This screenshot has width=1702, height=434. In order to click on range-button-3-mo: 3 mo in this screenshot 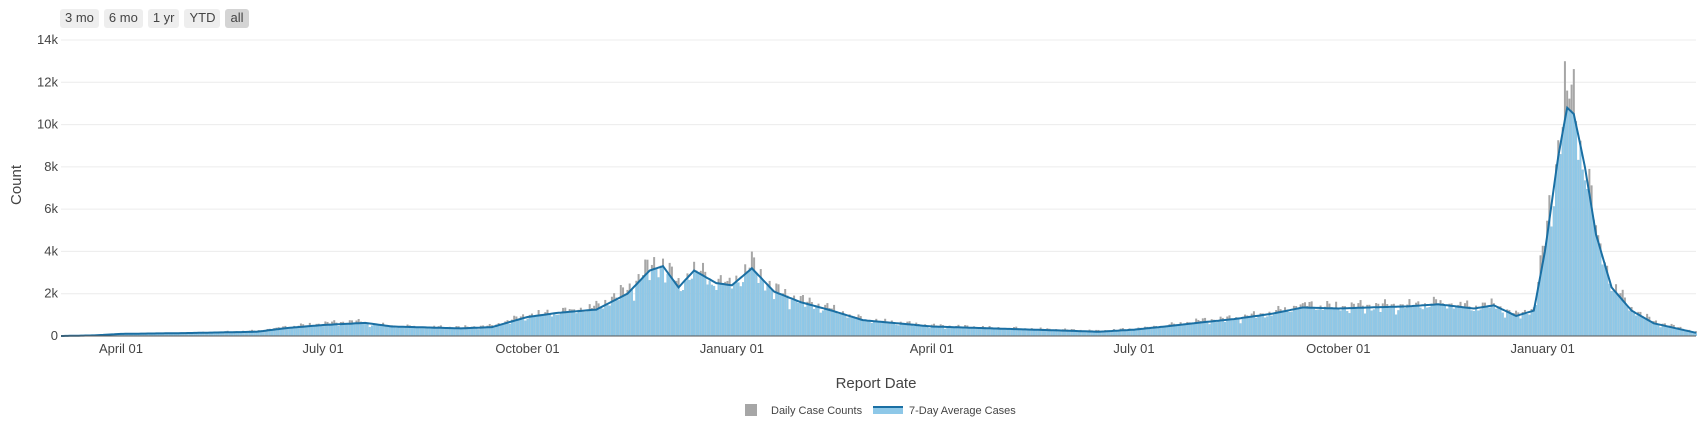, I will do `click(79, 18)`.